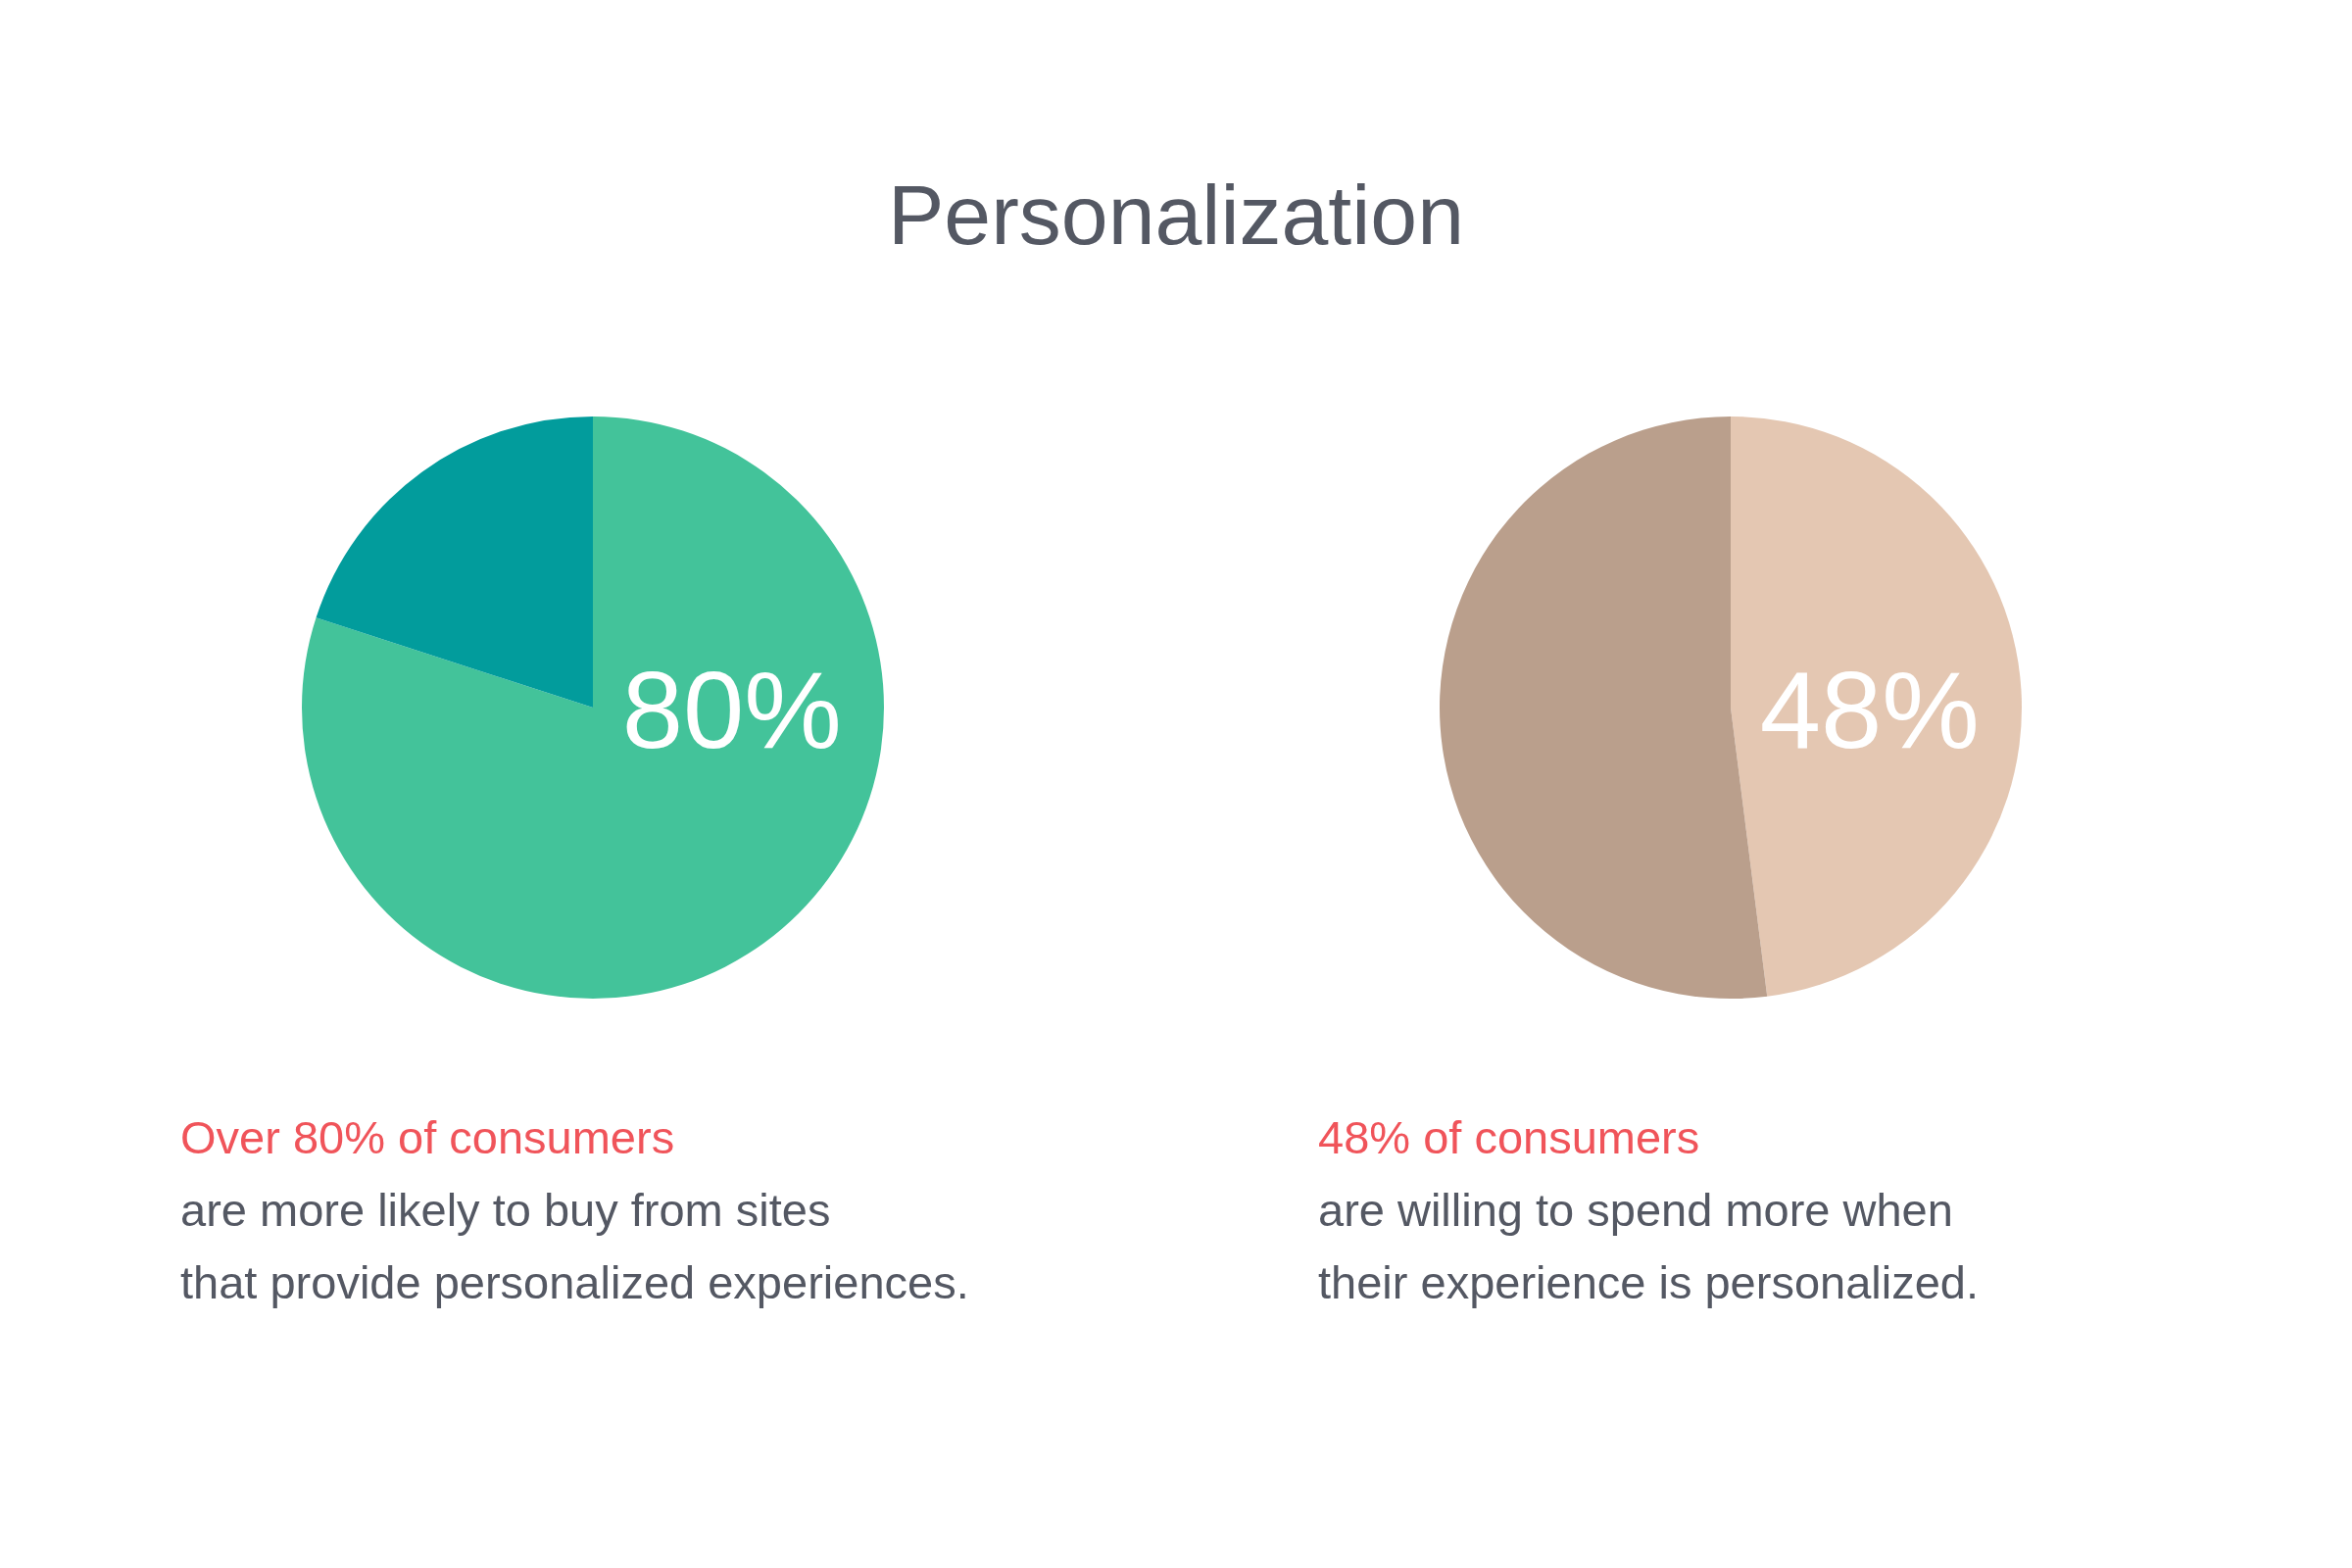 The width and height of the screenshot is (2352, 1568). What do you see at coordinates (1509, 1137) in the screenshot?
I see `text: 48% of consumers` at bounding box center [1509, 1137].